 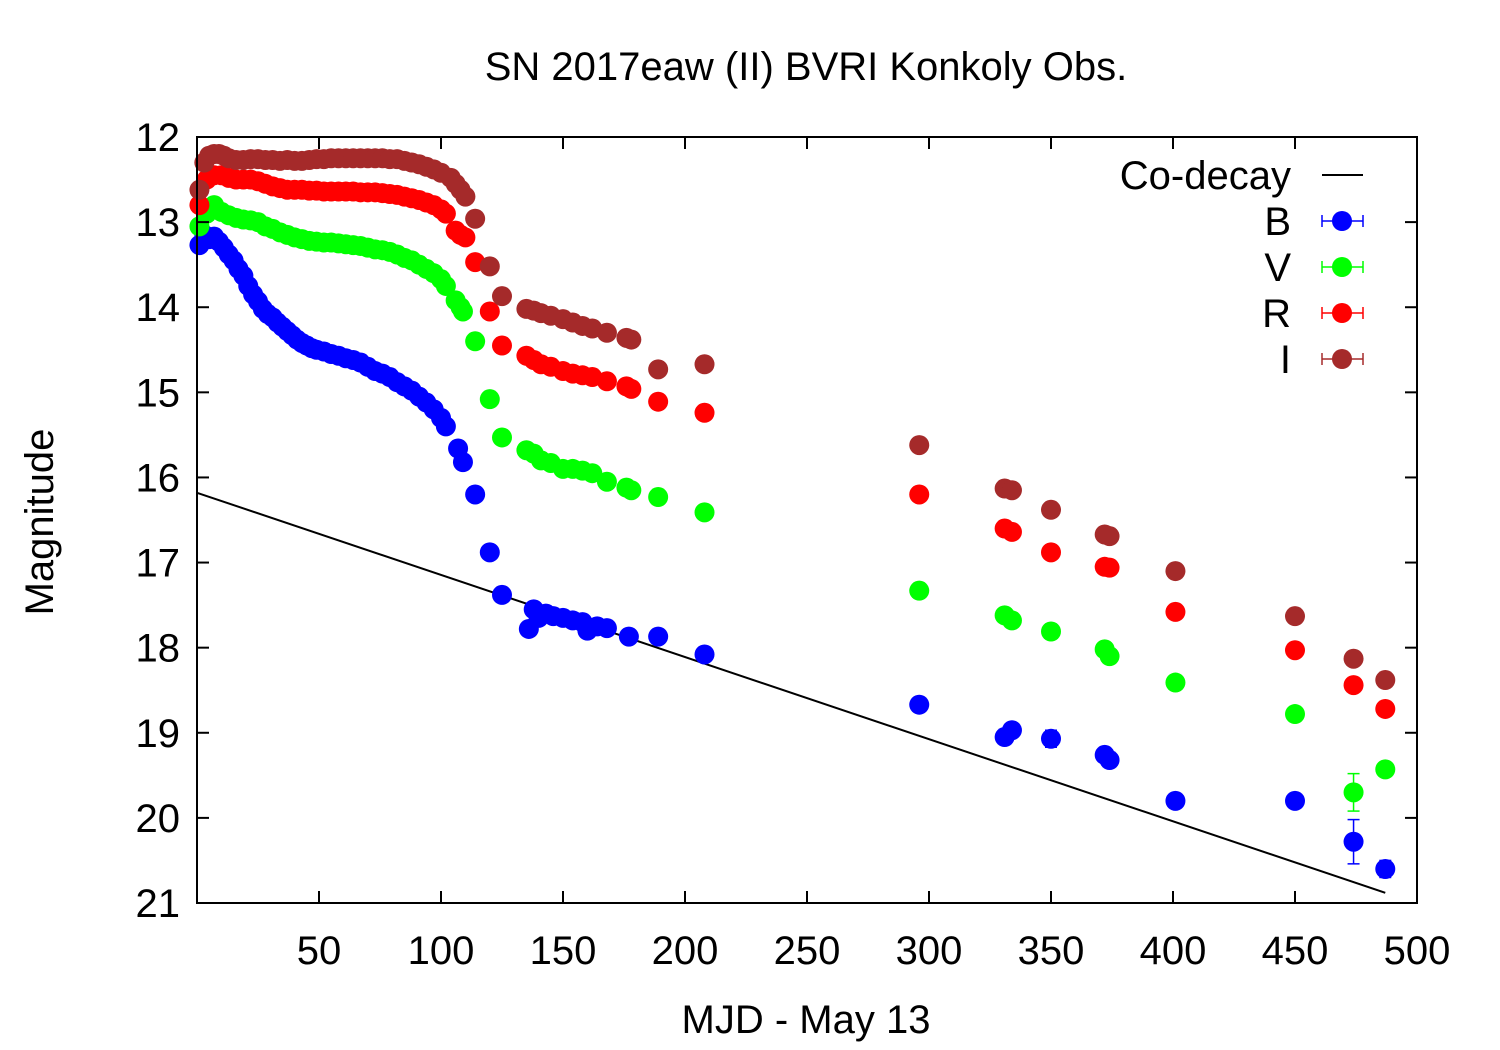 I want to click on y-tick-label: 17, so click(x=158, y=564).